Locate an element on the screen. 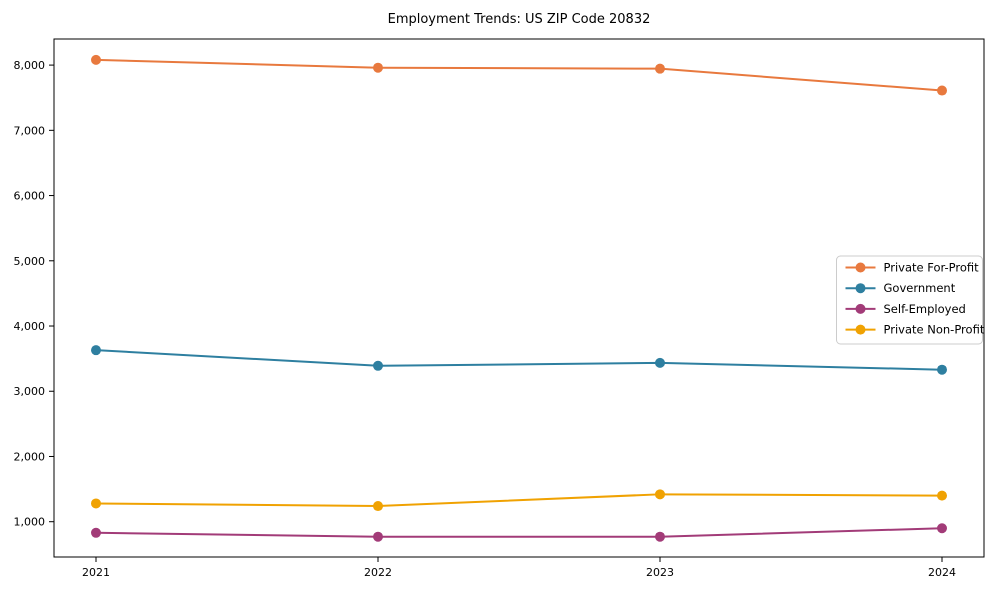 This screenshot has width=1000, height=600. legend-item-label: Private Non-Profit is located at coordinates (934, 330).